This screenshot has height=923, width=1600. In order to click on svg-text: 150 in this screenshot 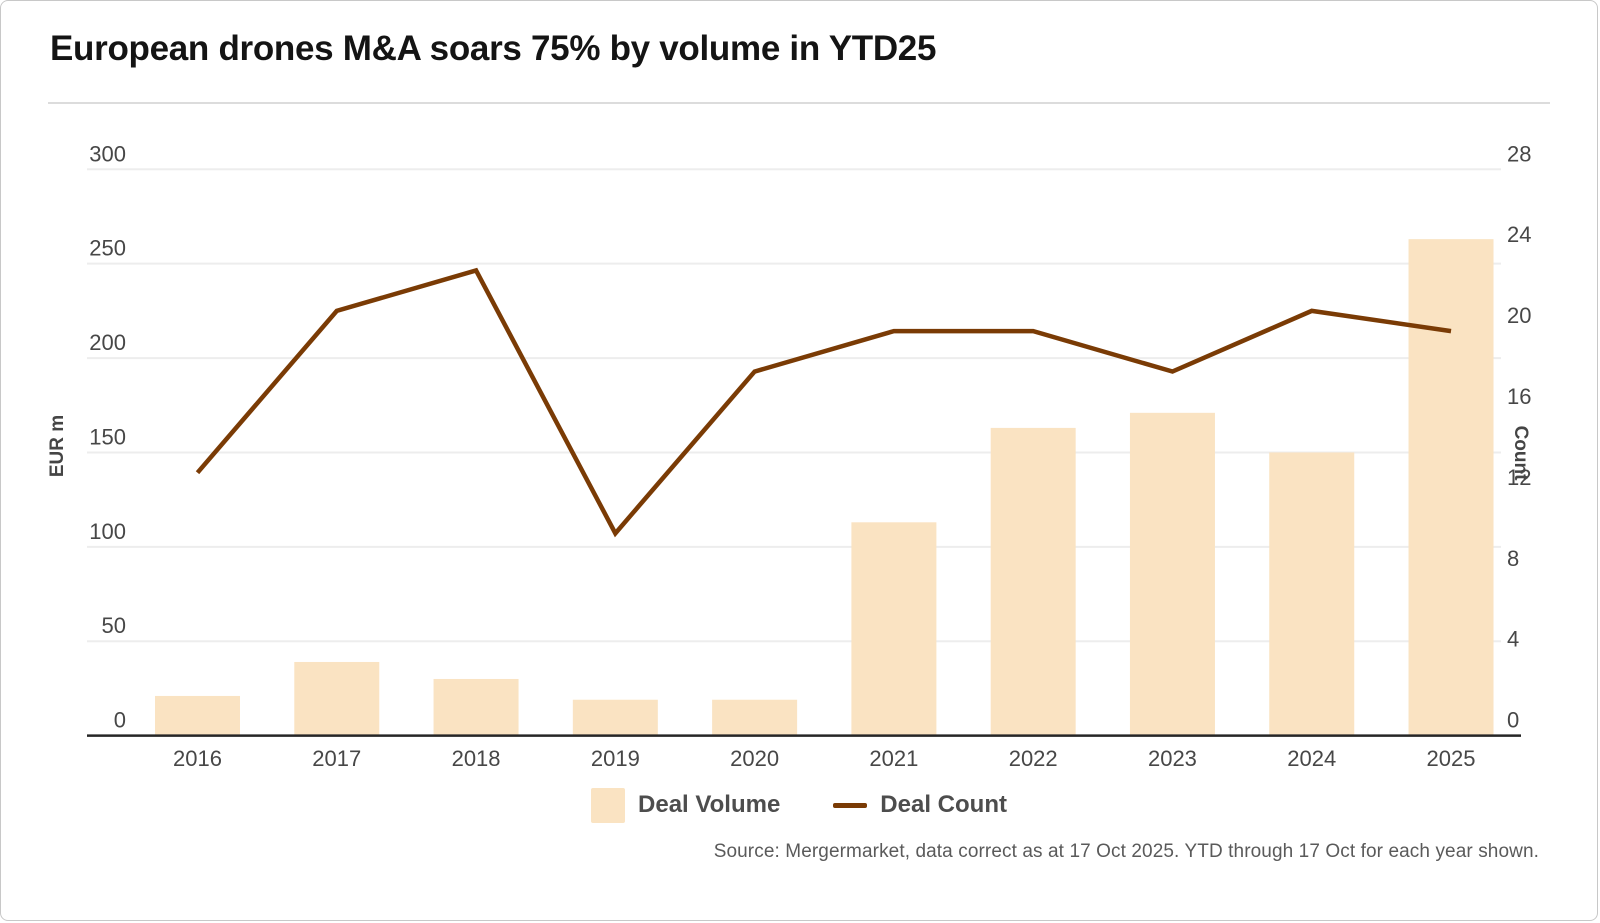, I will do `click(107, 436)`.